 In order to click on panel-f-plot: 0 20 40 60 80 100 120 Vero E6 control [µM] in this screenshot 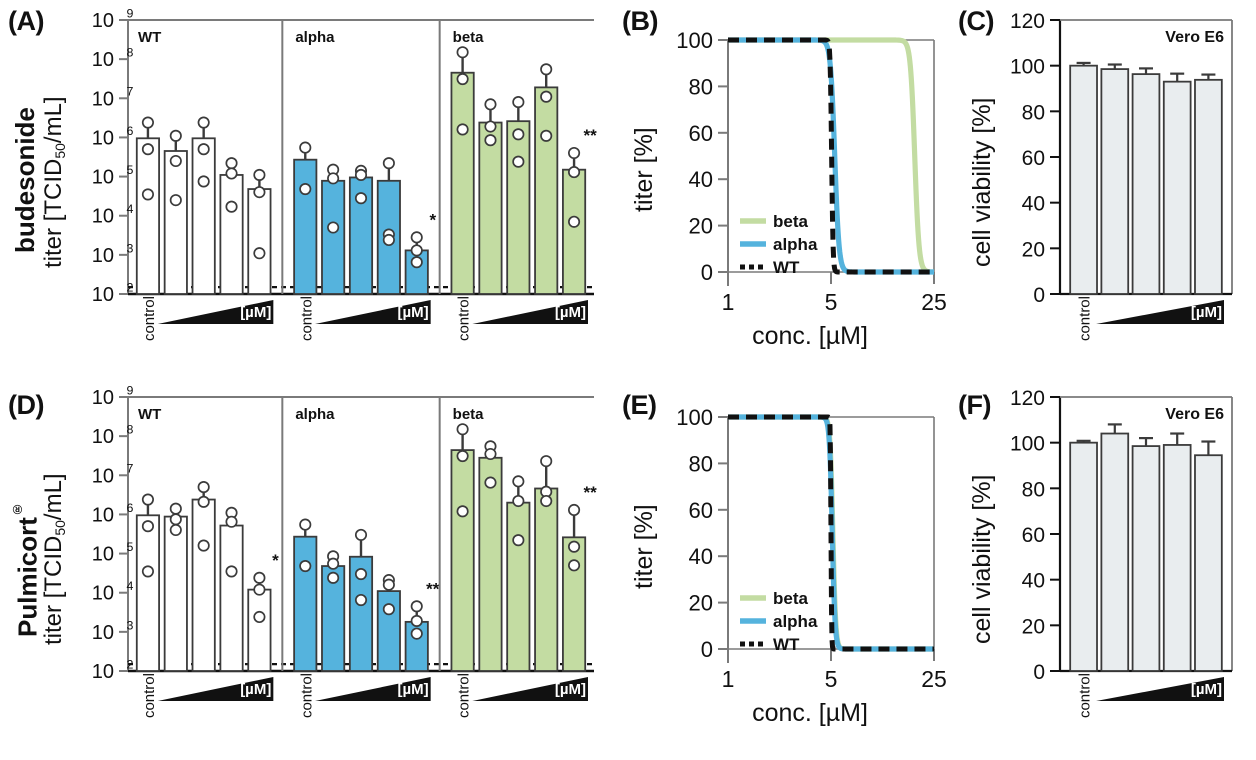, I will do `click(1123, 552)`.